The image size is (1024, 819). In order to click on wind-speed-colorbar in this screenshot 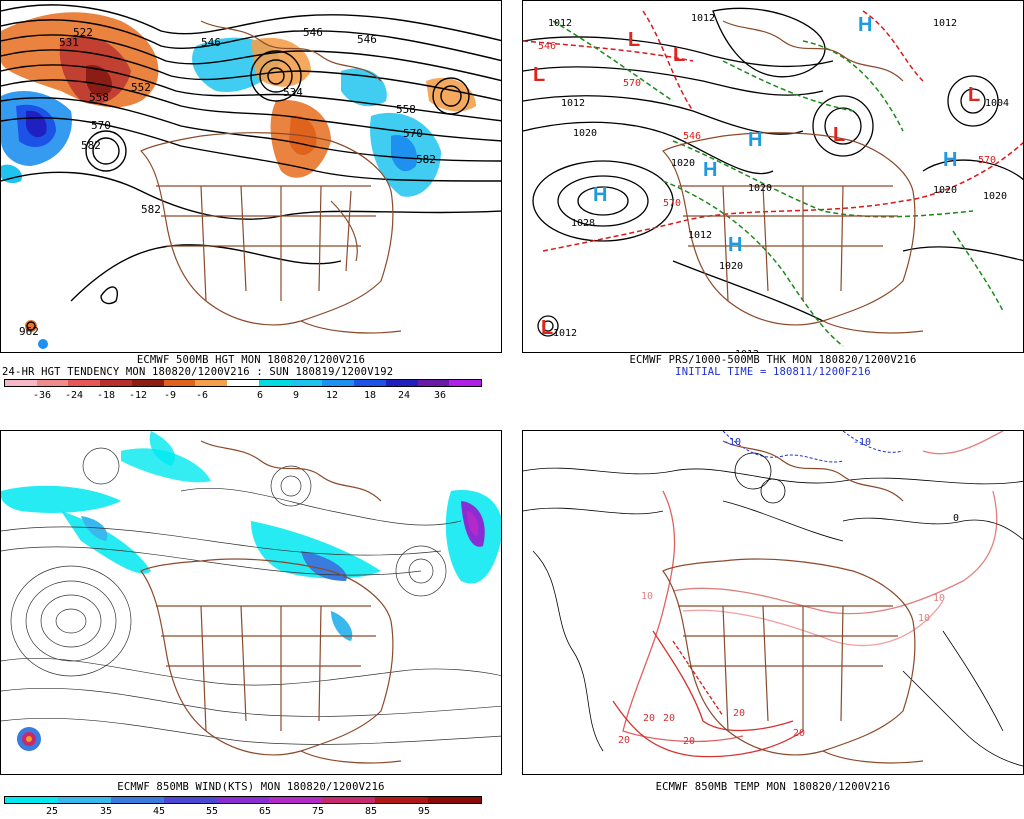, I will do `click(243, 800)`.